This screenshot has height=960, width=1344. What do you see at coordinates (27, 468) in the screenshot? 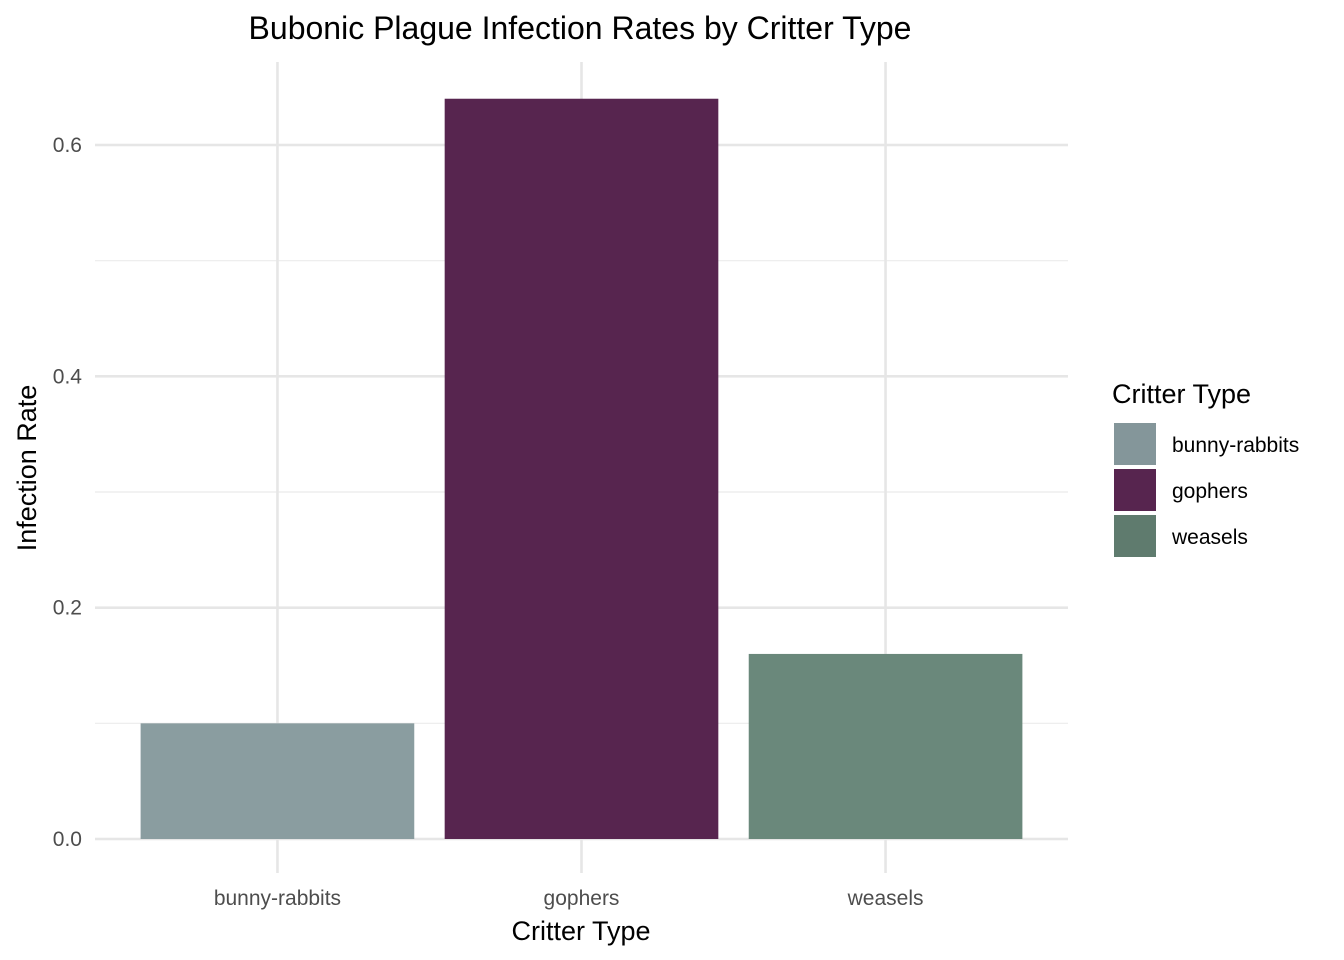
I see `y-axis-title: Infection Rate` at bounding box center [27, 468].